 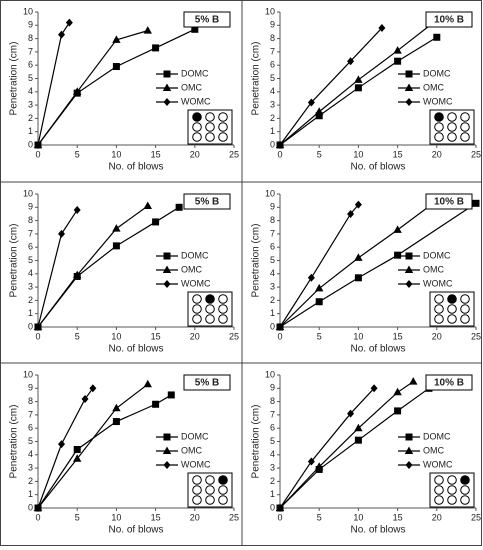 What do you see at coordinates (449, 202) in the screenshot?
I see `chart-title: 10% B` at bounding box center [449, 202].